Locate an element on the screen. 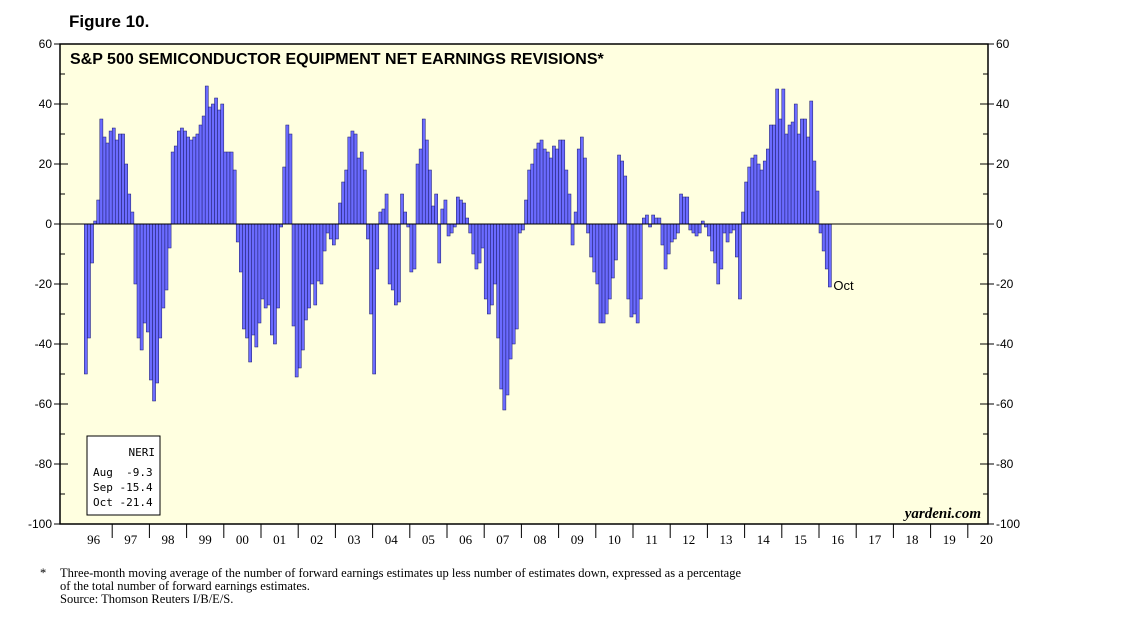 The width and height of the screenshot is (1138, 624). x-tick-label: 10 is located at coordinates (614, 539).